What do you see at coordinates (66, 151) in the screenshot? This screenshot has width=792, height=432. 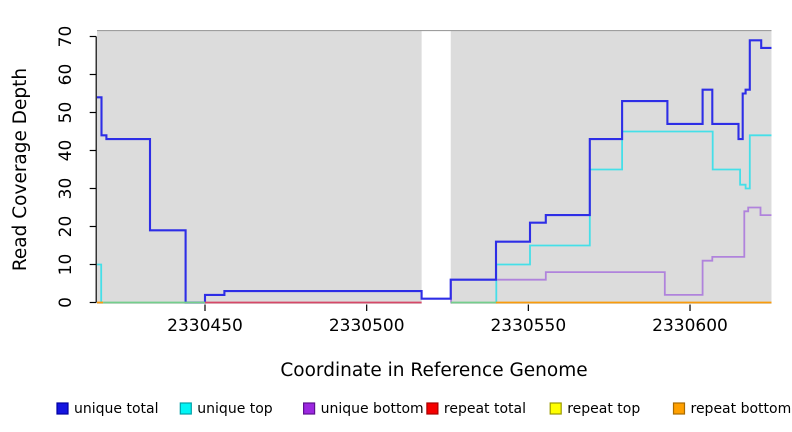 I see `y-tick-label: 40` at bounding box center [66, 151].